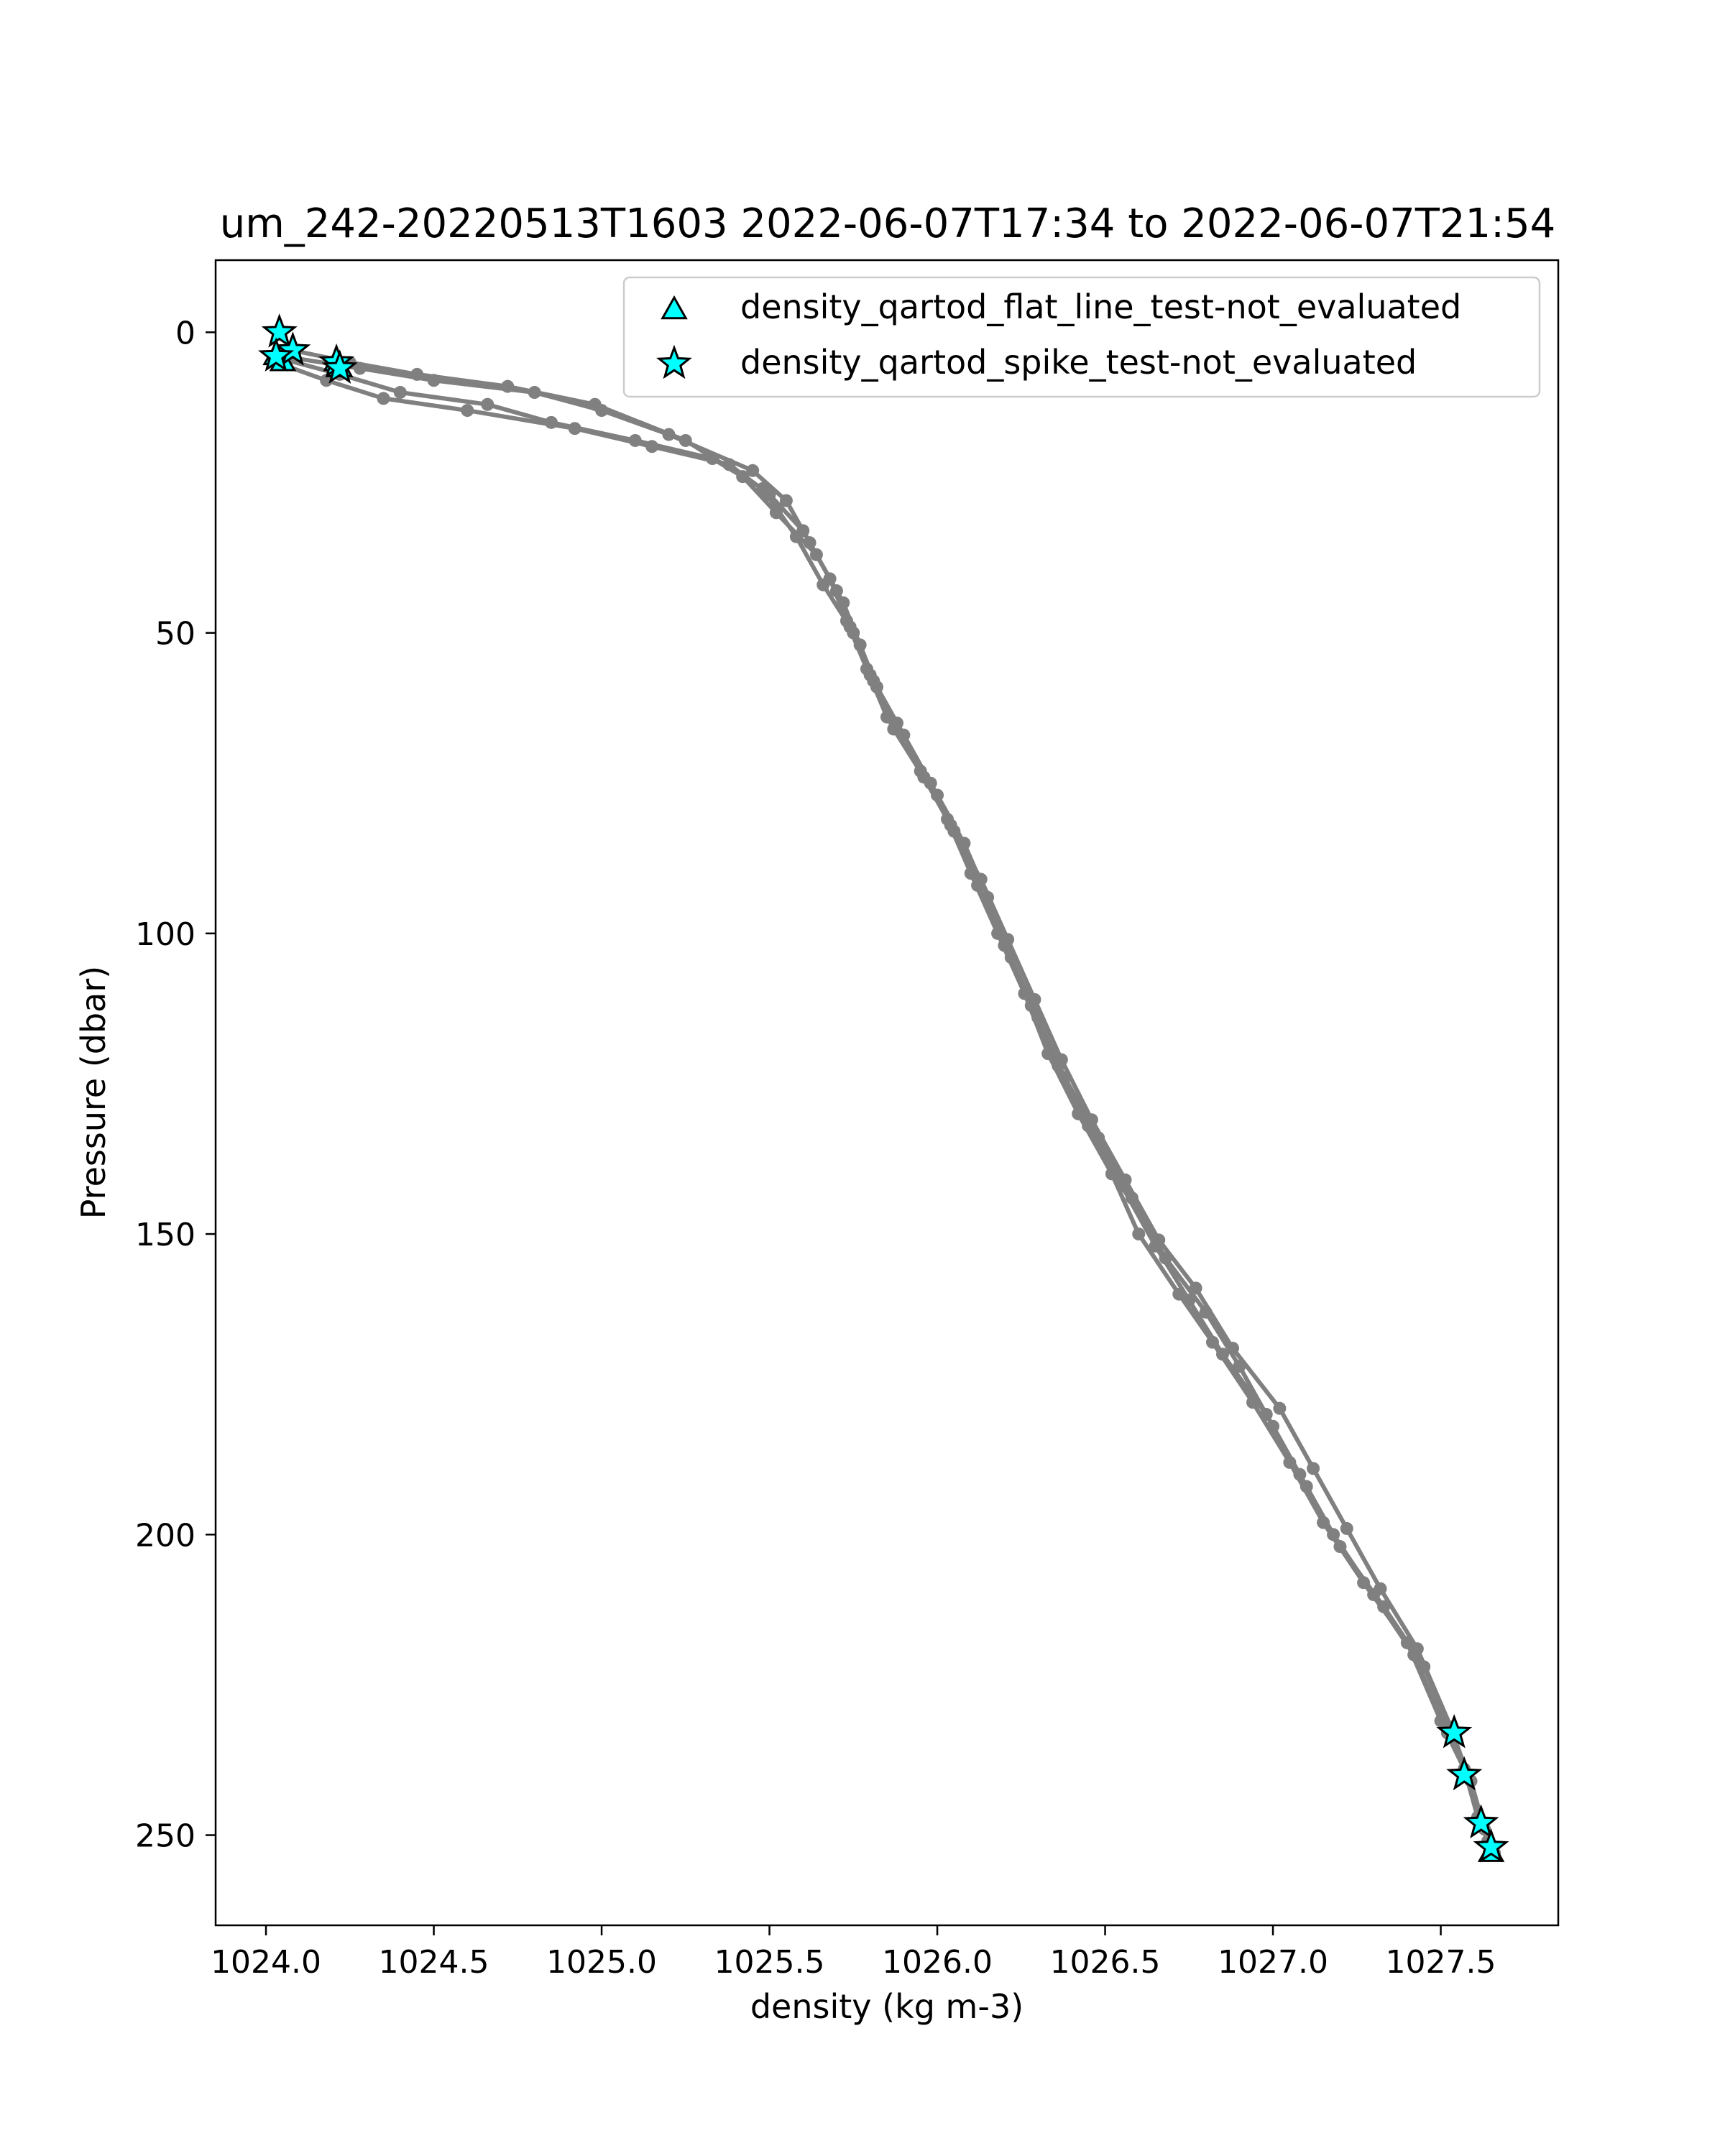  I want to click on x-tick-label: 1026.0, so click(937, 1963).